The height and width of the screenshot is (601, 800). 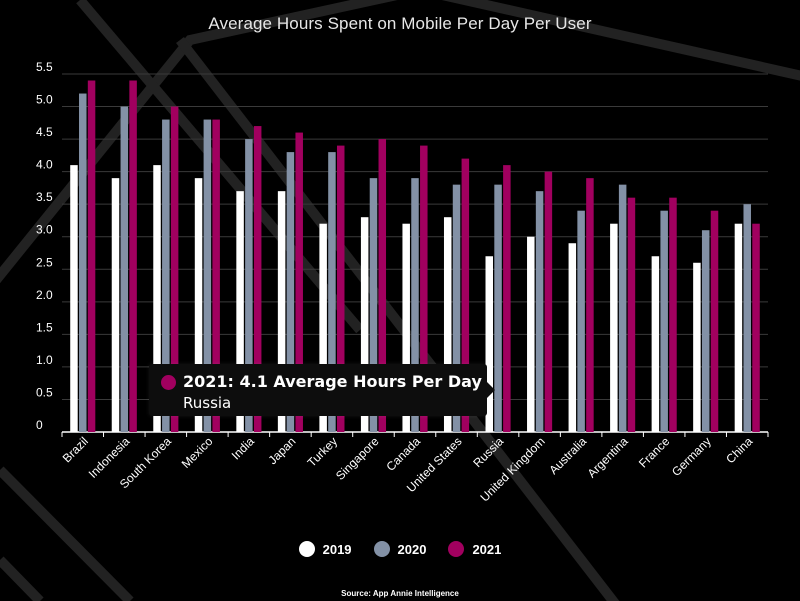 I want to click on y-tick-label: 0.5, so click(x=44, y=392).